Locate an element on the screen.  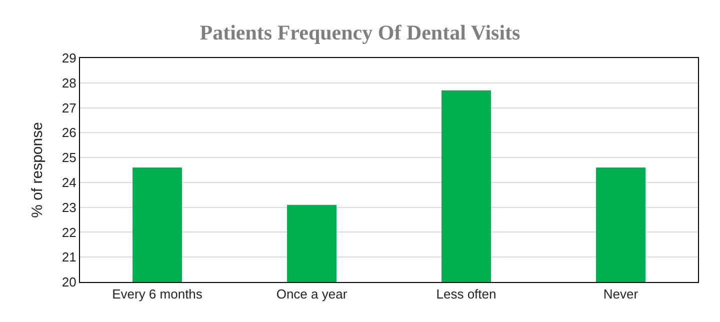
y-tick-label: 26 is located at coordinates (69, 132).